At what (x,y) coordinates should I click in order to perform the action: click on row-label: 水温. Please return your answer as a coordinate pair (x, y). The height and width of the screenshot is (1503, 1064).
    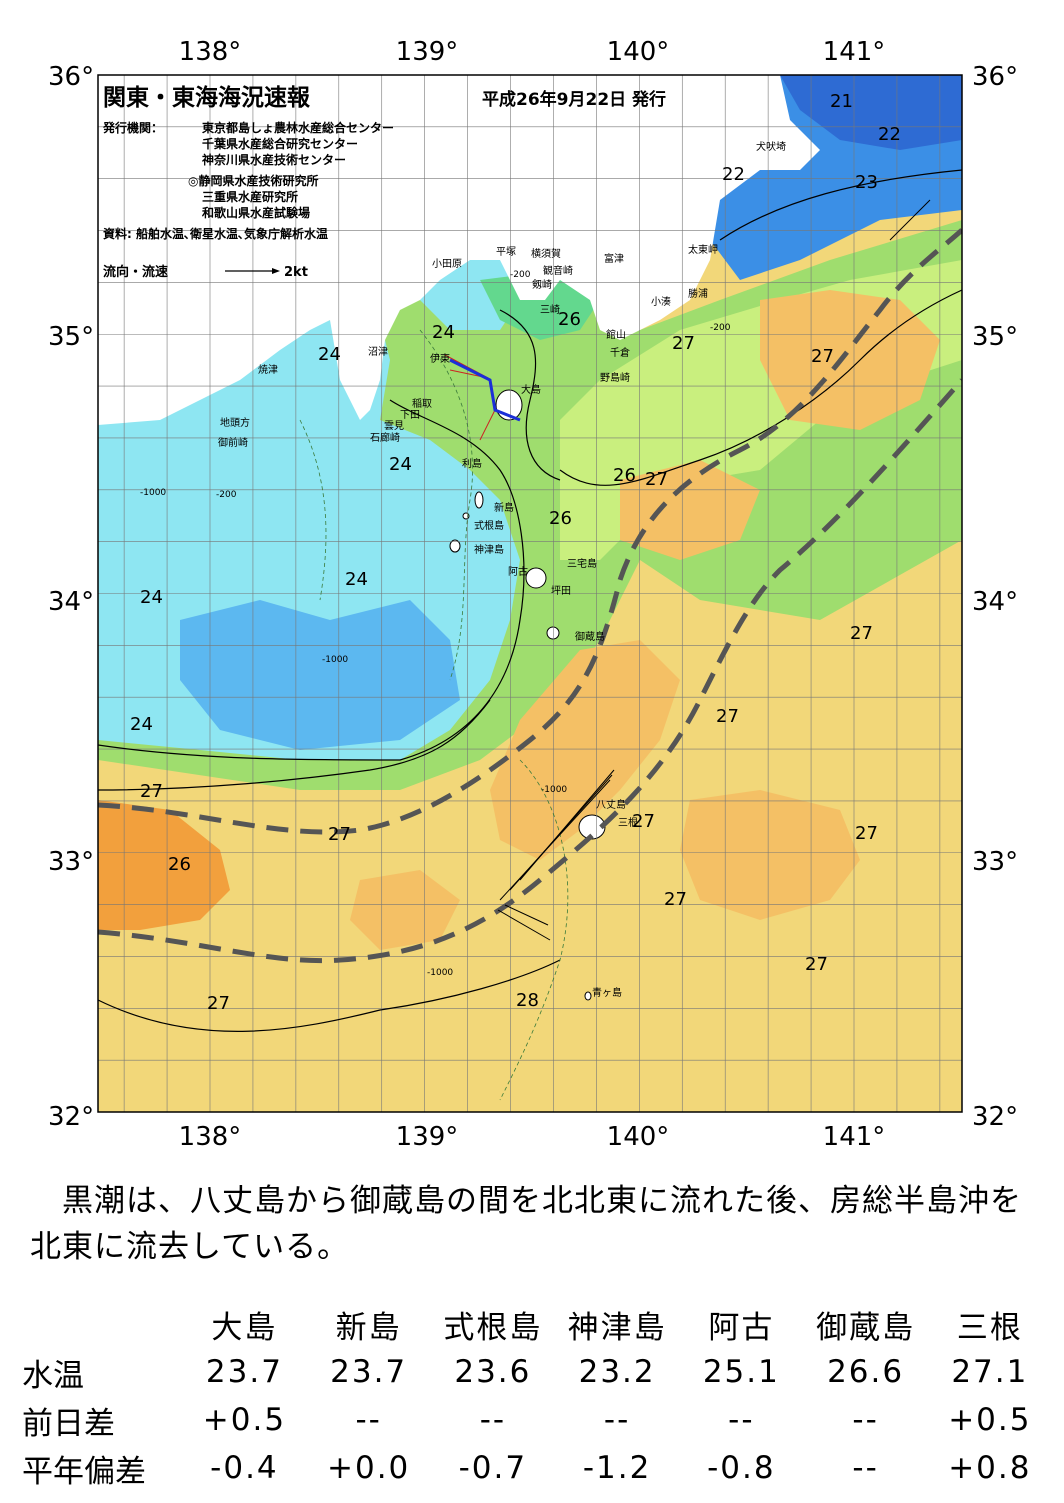
    Looking at the image, I should click on (53, 1375).